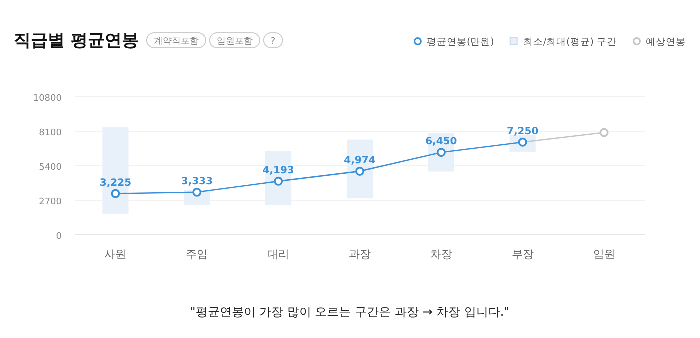  Describe the element at coordinates (604, 254) in the screenshot. I see `x-tick-label: 임원` at that location.